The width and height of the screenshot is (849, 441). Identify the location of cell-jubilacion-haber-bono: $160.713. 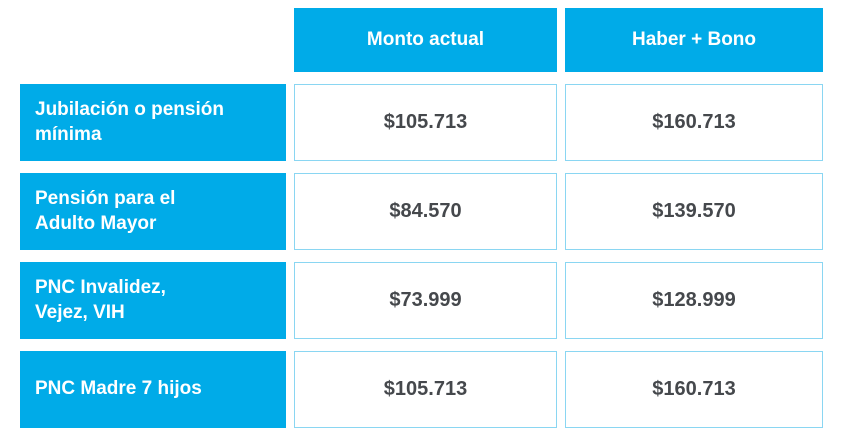
(694, 122).